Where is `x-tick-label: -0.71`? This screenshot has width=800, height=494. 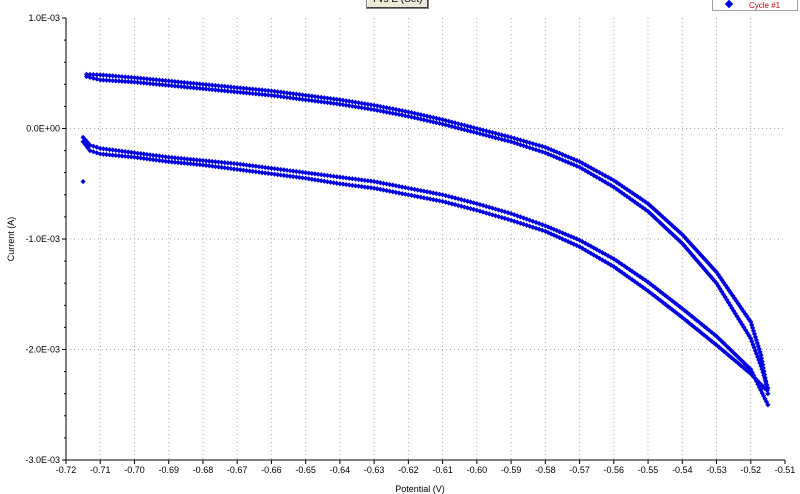
x-tick-label: -0.71 is located at coordinates (100, 470).